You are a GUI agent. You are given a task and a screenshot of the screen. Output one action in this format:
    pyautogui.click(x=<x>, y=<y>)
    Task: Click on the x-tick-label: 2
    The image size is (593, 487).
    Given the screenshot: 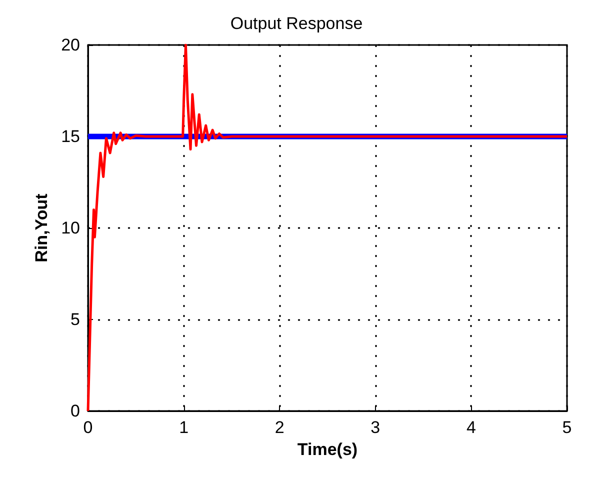 What is the action you would take?
    pyautogui.click(x=279, y=427)
    